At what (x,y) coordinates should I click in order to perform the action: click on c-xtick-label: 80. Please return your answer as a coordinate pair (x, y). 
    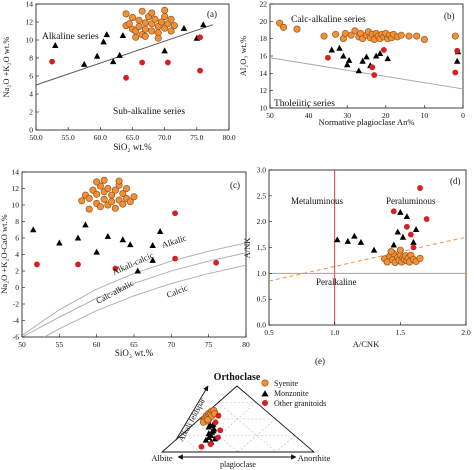
    Looking at the image, I should click on (246, 344).